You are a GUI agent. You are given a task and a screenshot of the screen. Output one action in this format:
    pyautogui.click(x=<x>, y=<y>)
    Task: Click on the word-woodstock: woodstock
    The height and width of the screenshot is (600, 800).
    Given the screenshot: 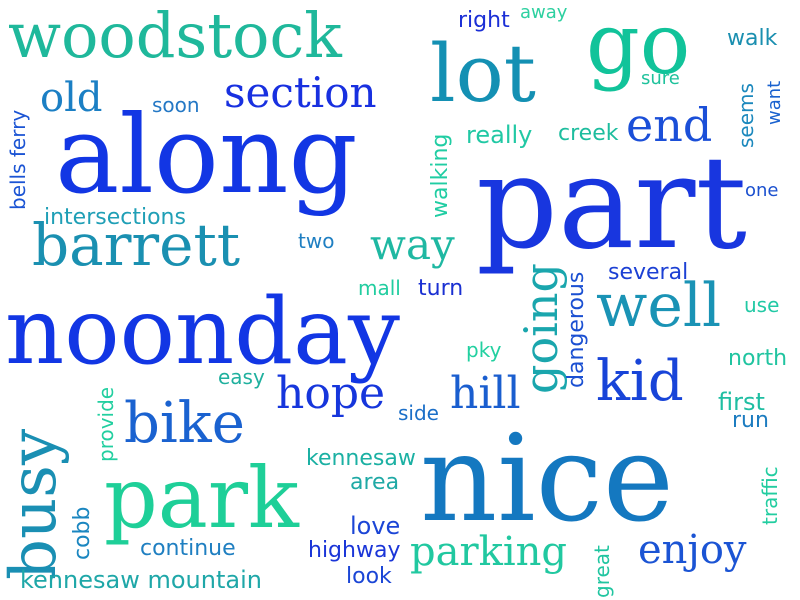 What is the action you would take?
    pyautogui.click(x=175, y=36)
    